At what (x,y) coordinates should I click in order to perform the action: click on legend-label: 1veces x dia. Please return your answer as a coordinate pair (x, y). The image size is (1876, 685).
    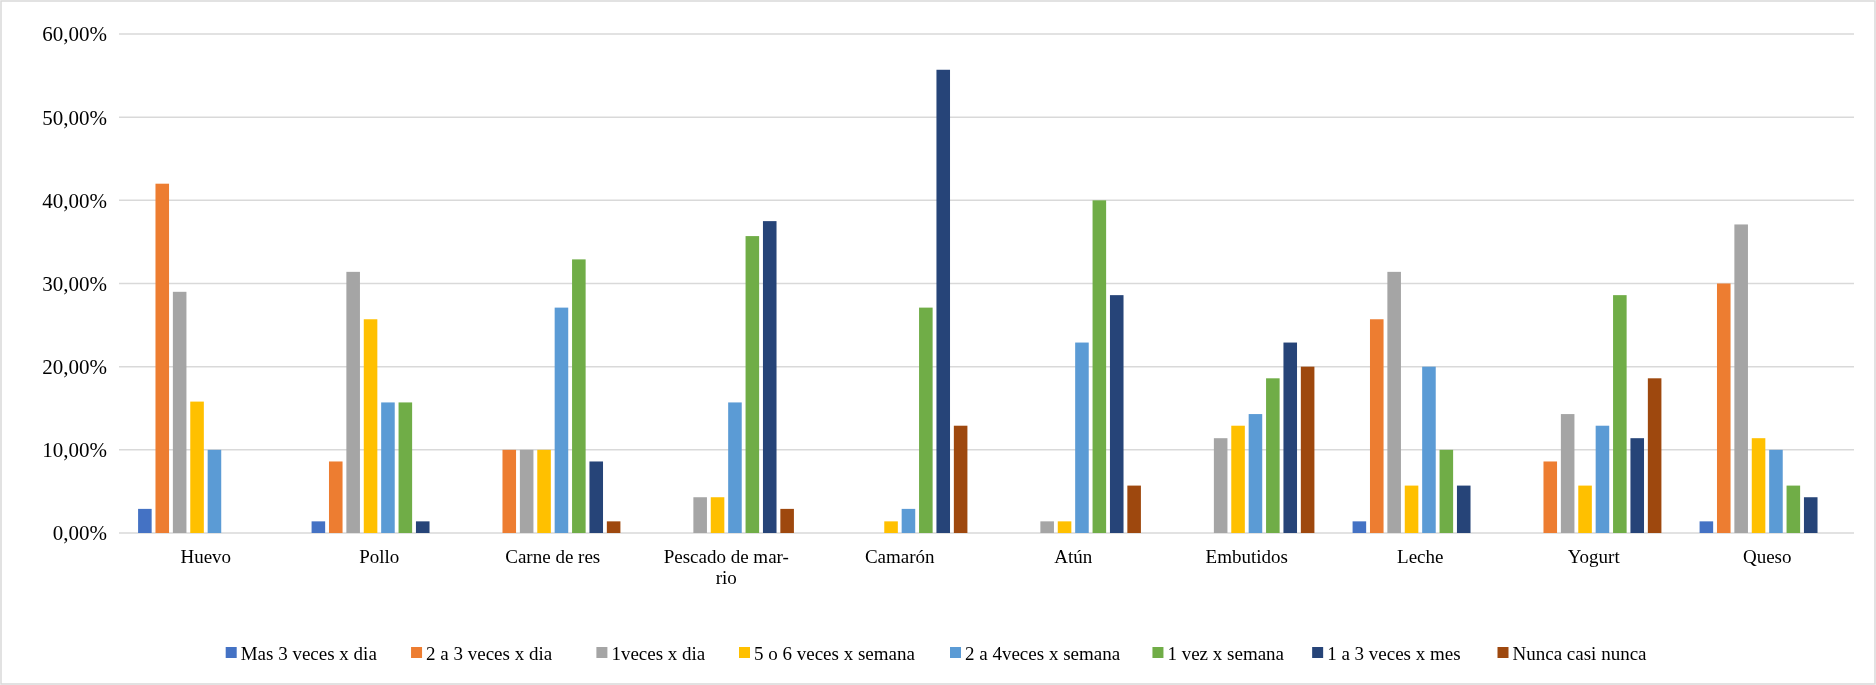
    Looking at the image, I should click on (658, 653).